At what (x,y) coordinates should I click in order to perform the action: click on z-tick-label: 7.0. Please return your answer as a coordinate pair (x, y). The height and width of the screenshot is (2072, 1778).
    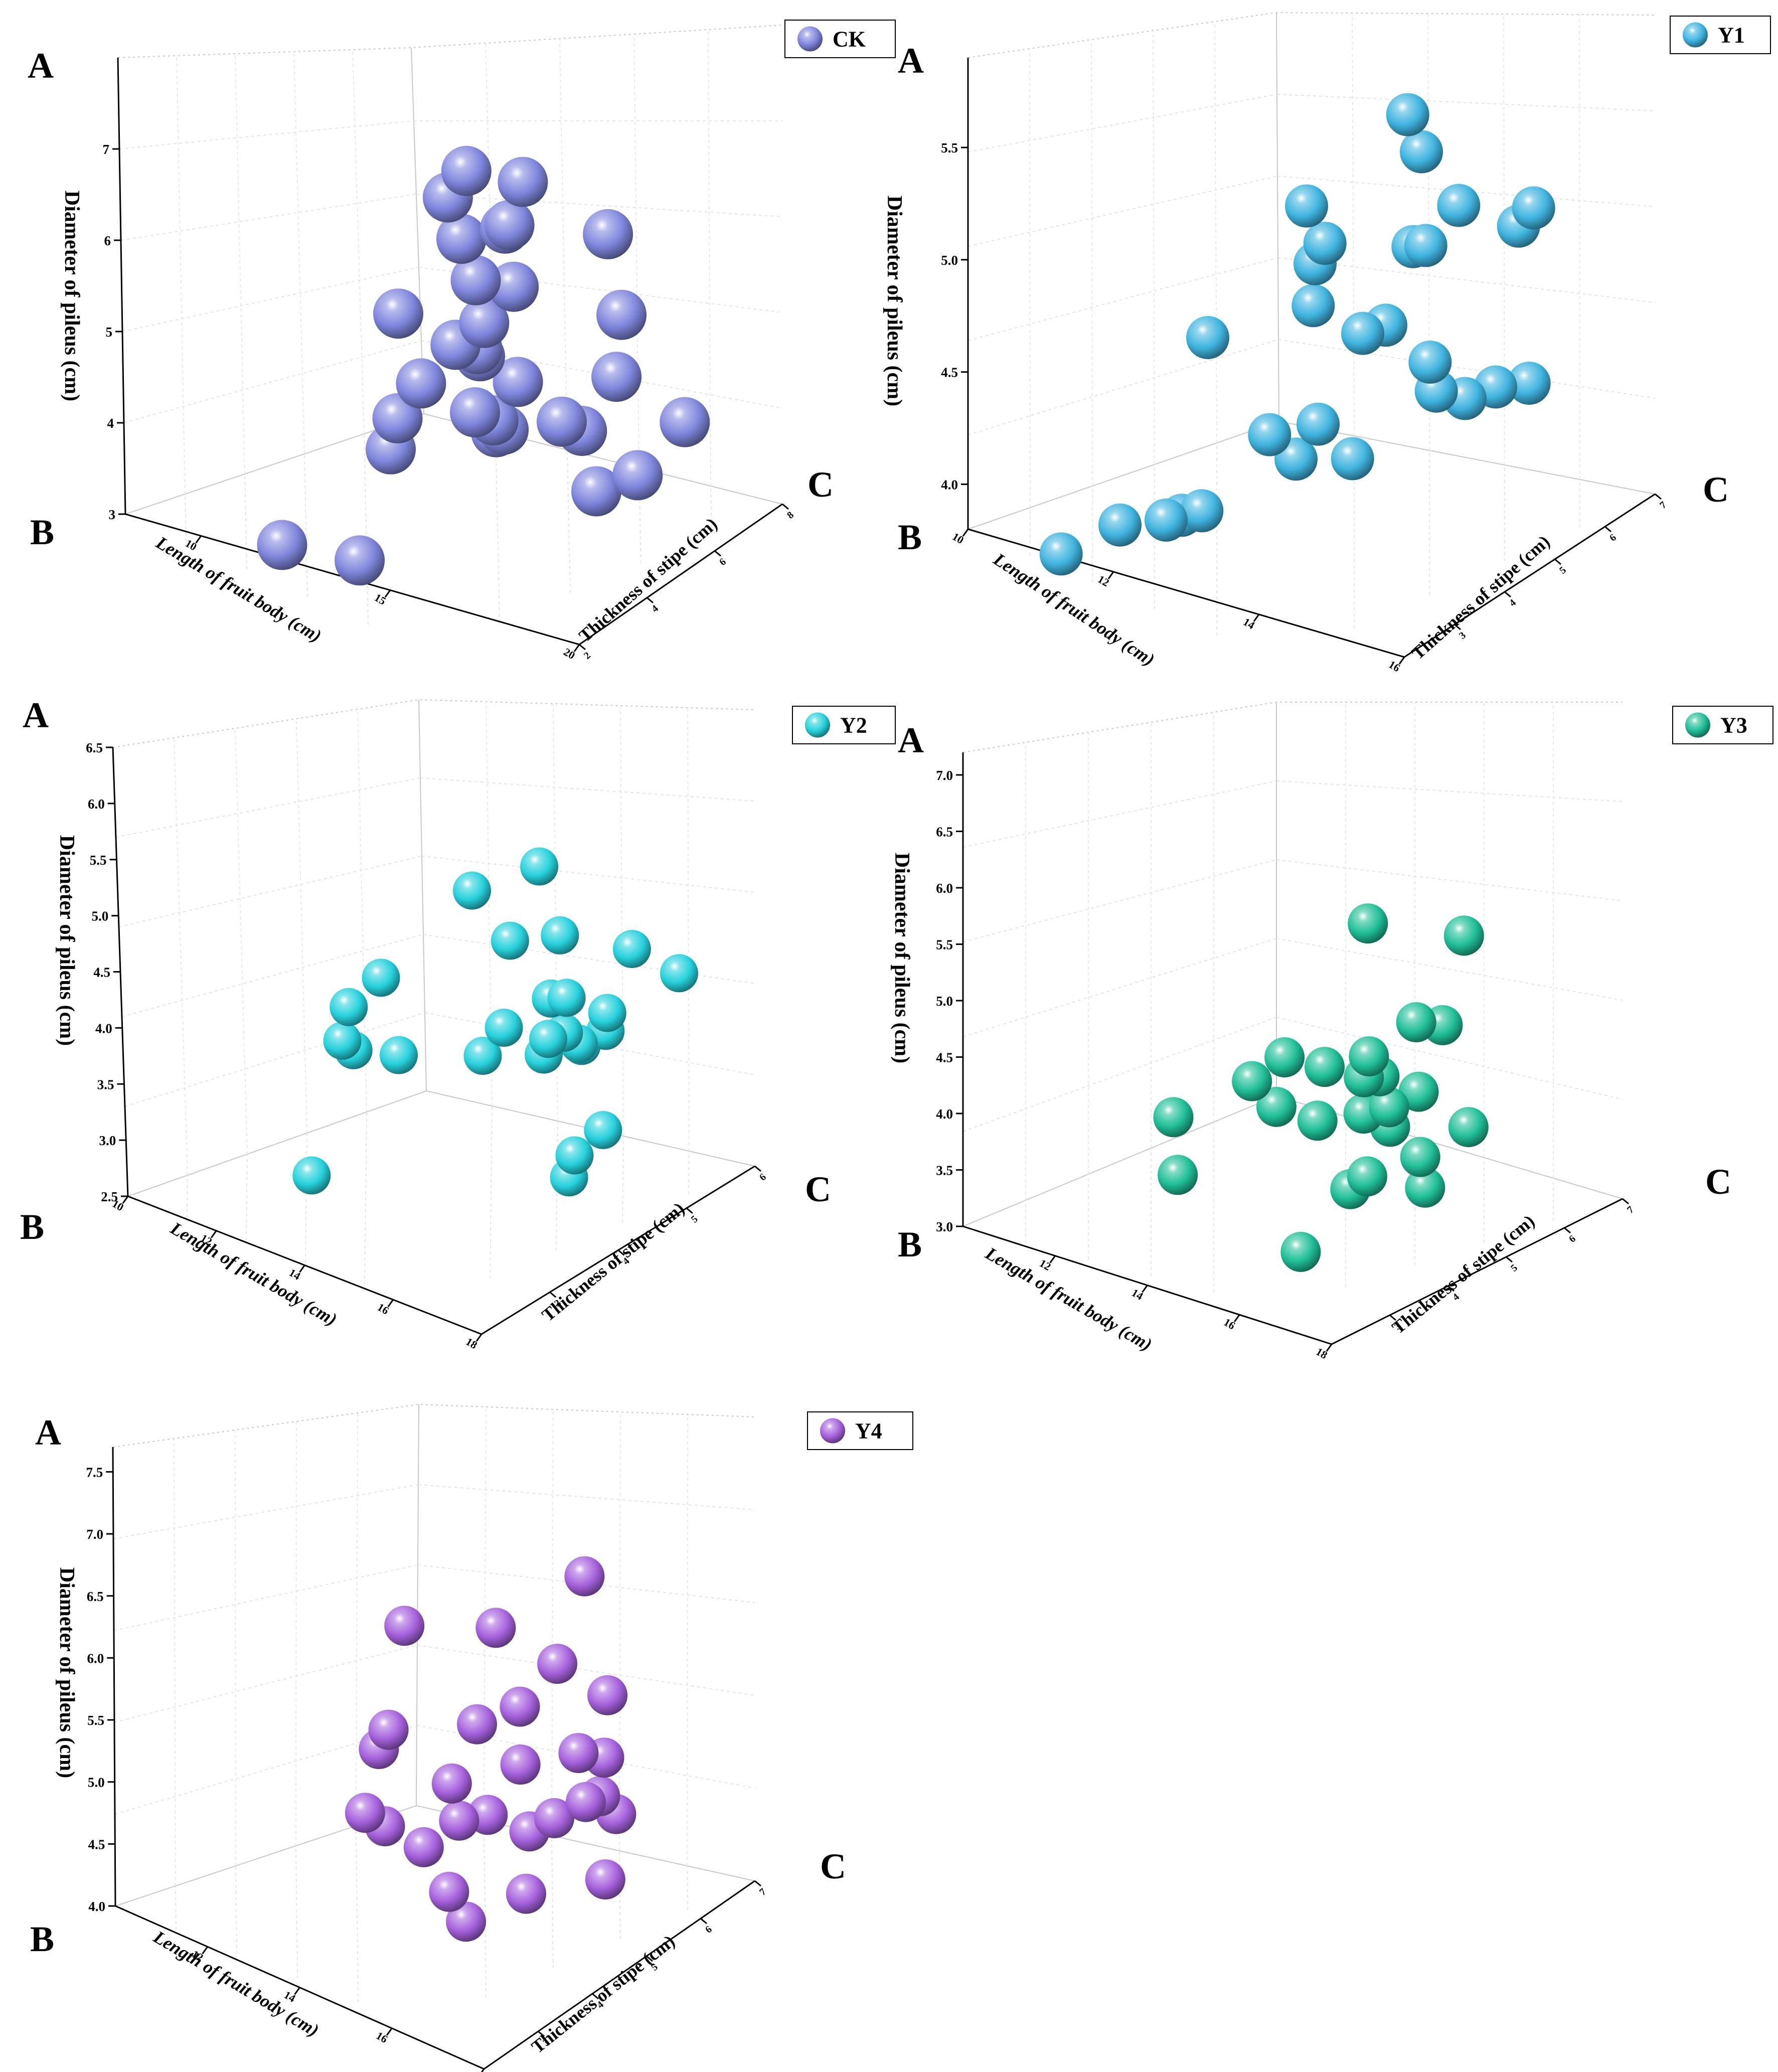
    Looking at the image, I should click on (94, 1534).